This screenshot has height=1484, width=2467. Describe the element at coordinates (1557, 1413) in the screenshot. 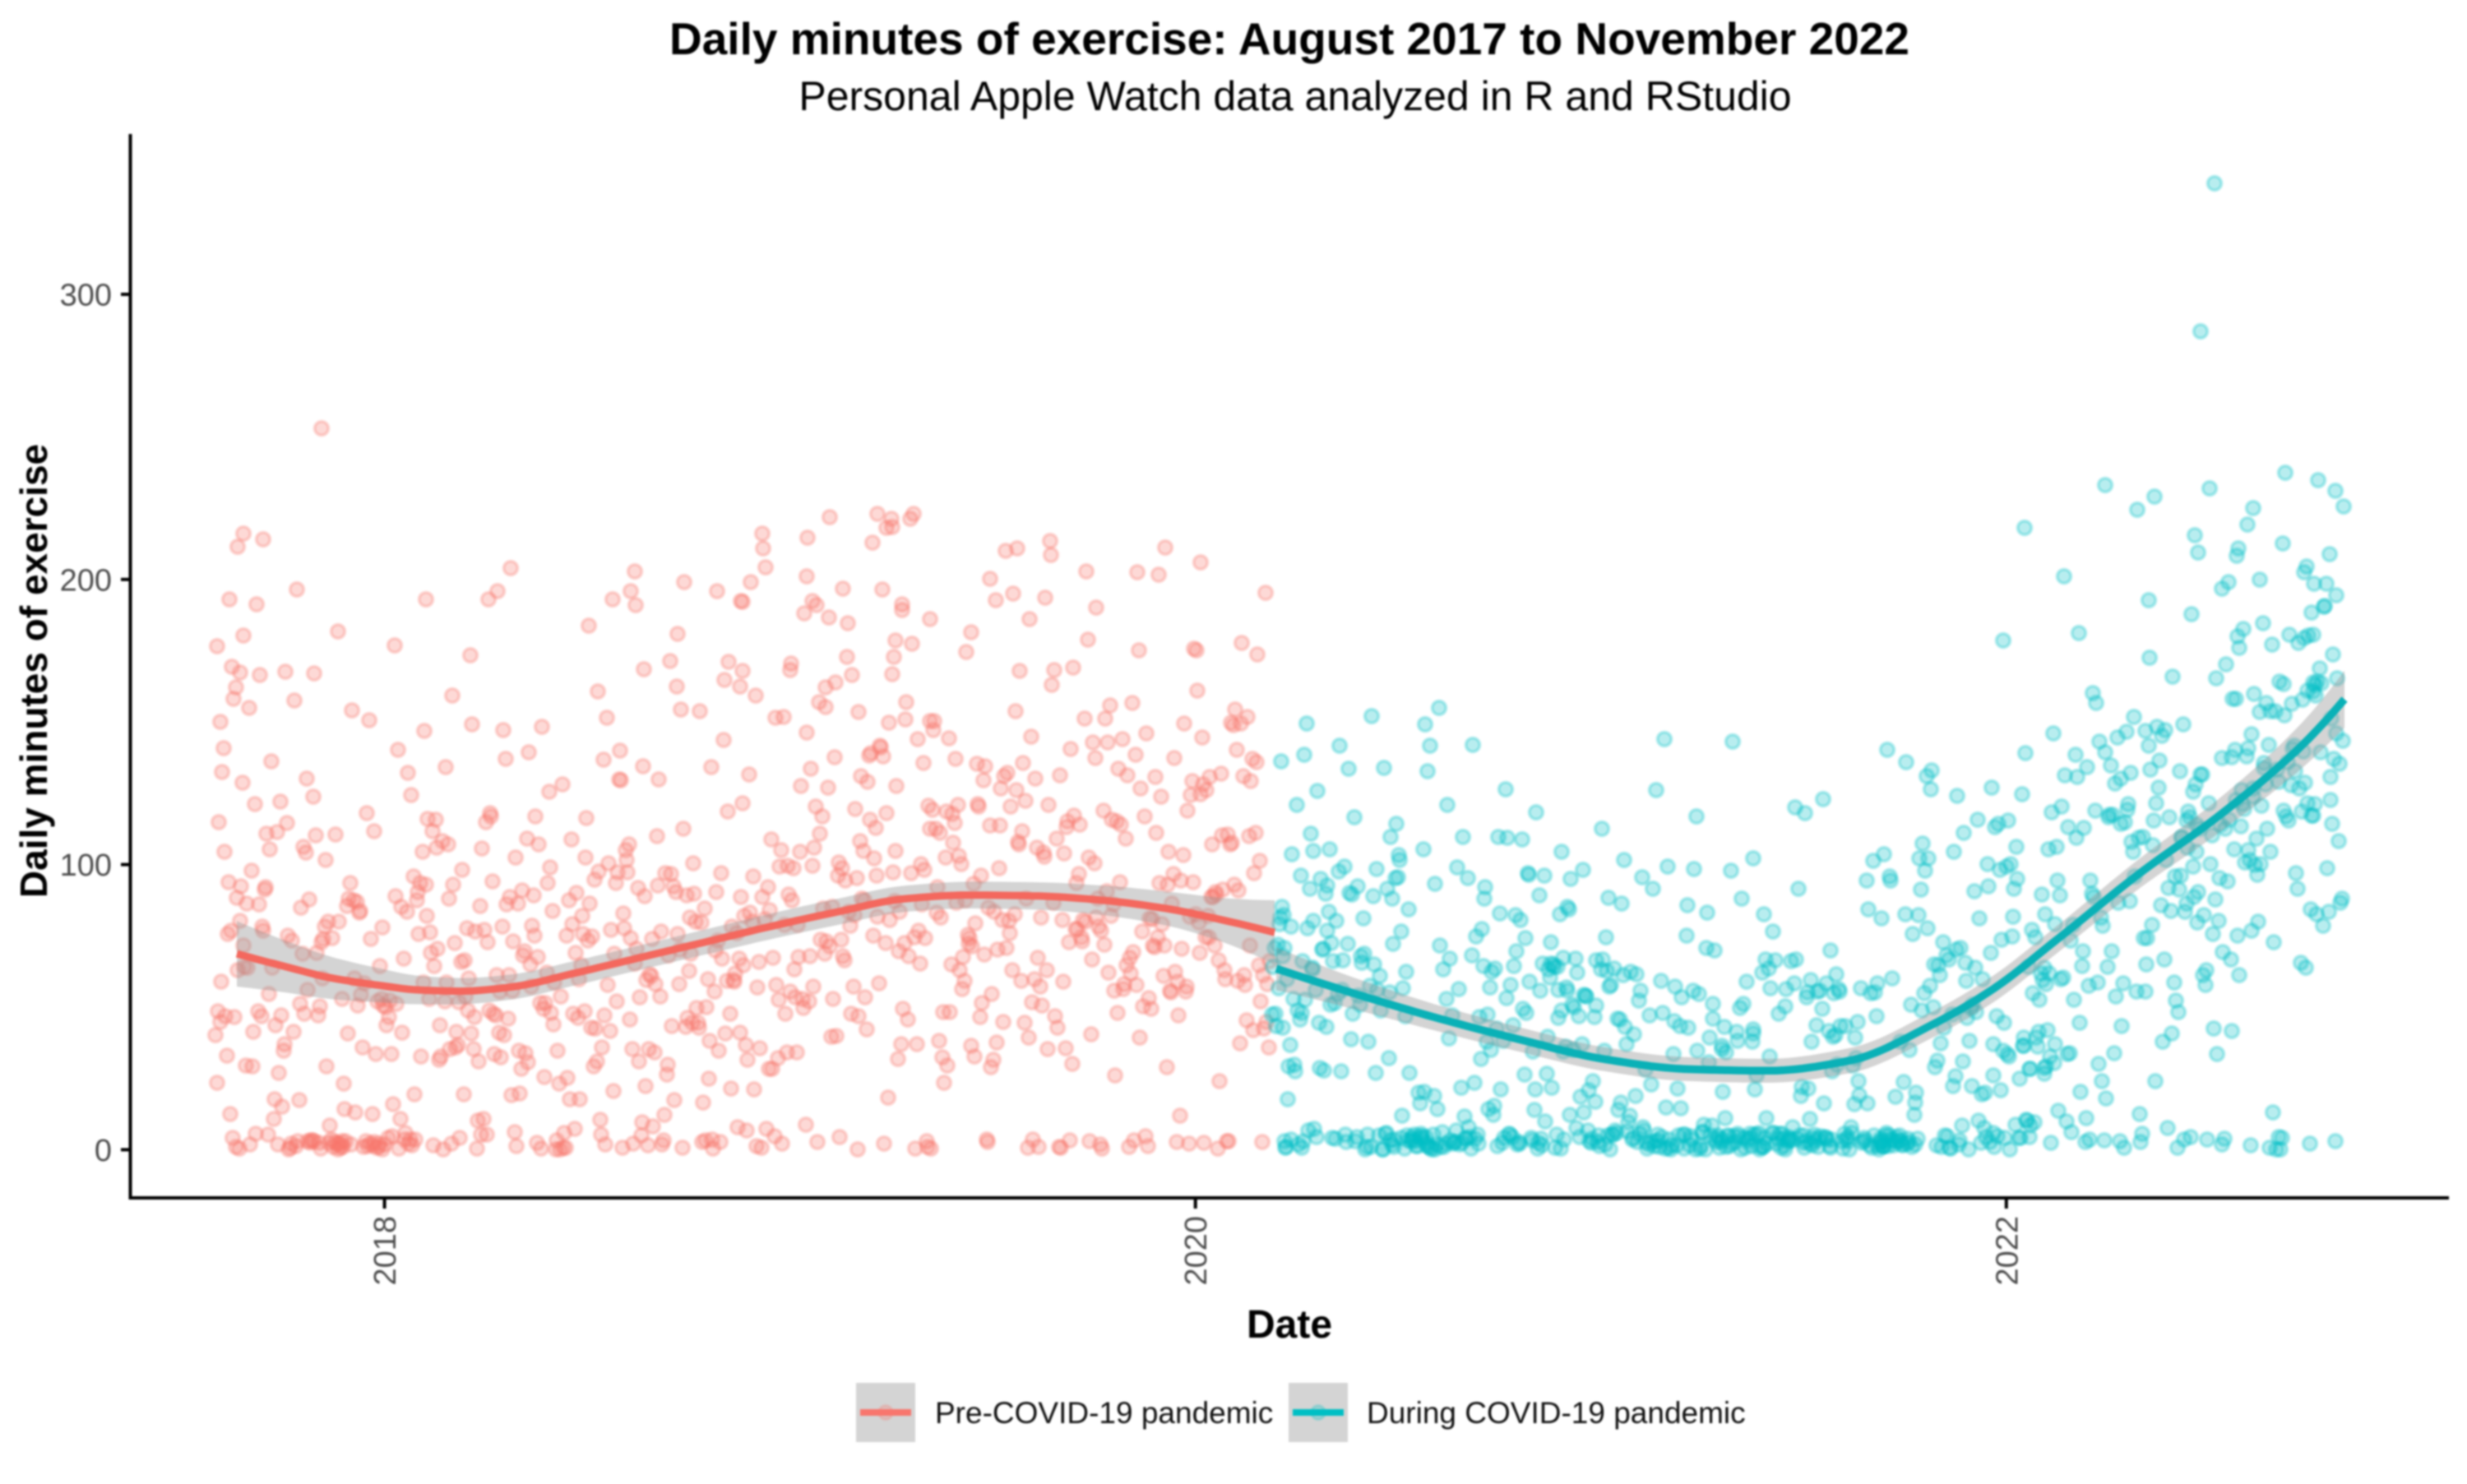

I see `svg-text: During COVID-19 pandemic` at that location.